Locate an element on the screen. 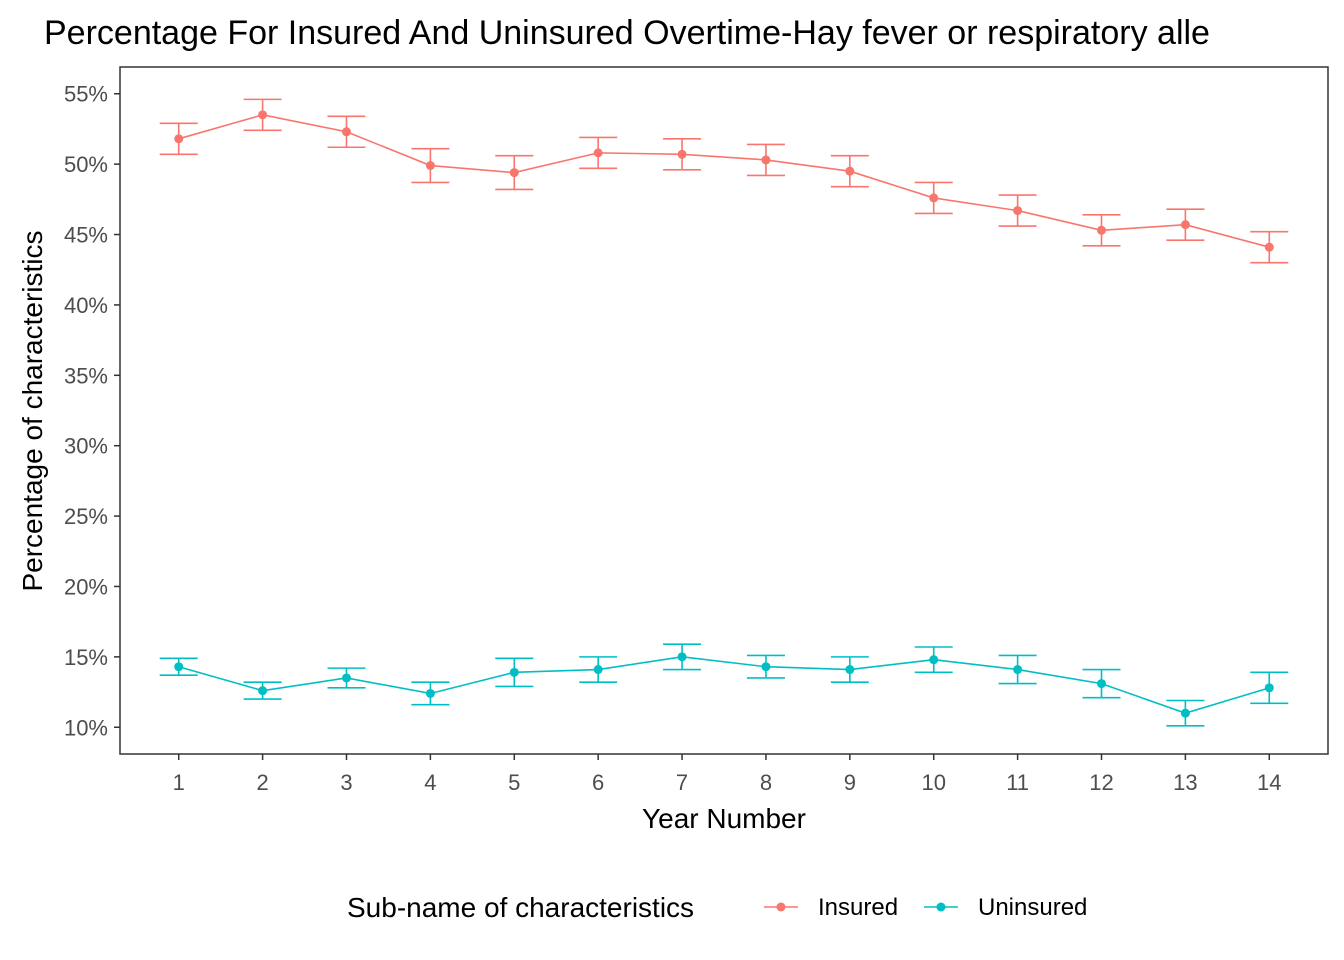 The width and height of the screenshot is (1344, 960). y-axis: 10% 15% 20% 25% 30% 35% 40% 45% 50% 55% is located at coordinates (92, 411).